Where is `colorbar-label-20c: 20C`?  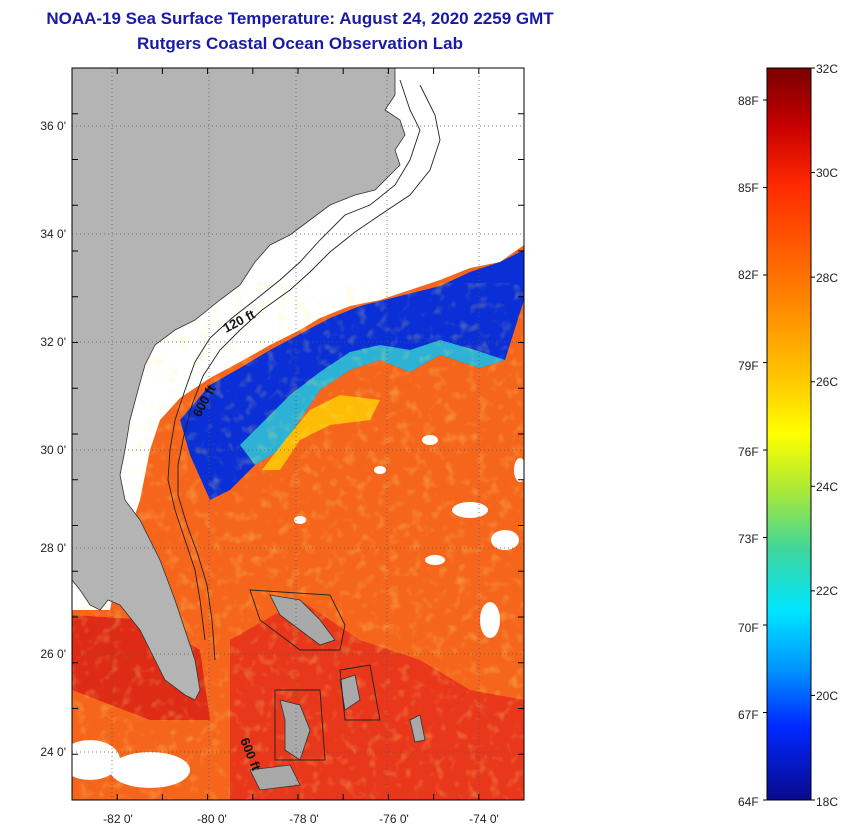
colorbar-label-20c: 20C is located at coordinates (827, 696).